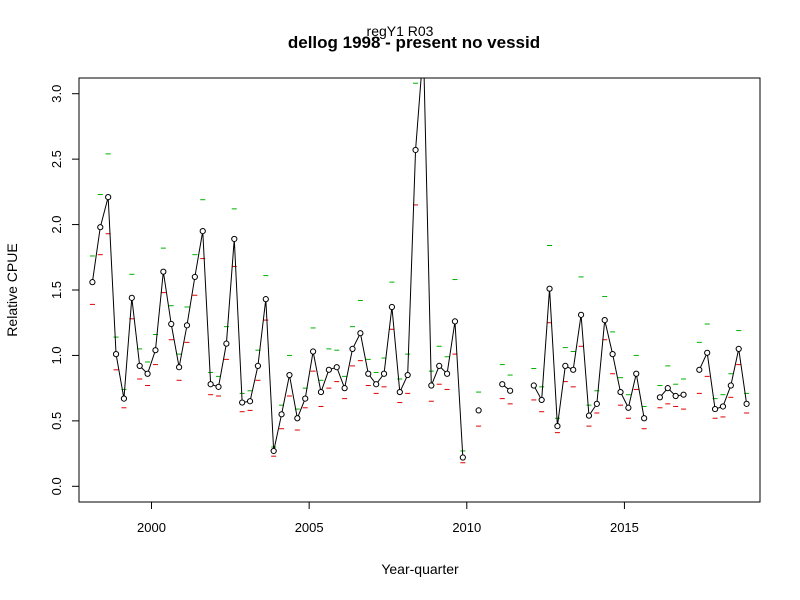  I want to click on x-tick-label: 2015, so click(624, 527).